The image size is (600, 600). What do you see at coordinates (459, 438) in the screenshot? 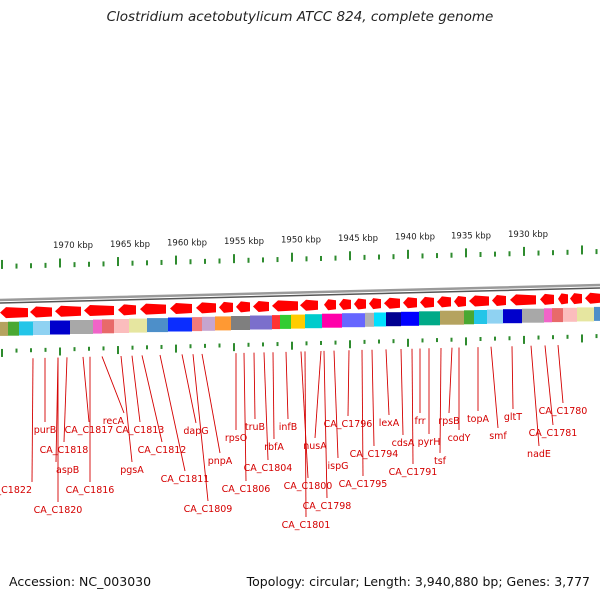
I see `gene-label: codY` at bounding box center [459, 438].